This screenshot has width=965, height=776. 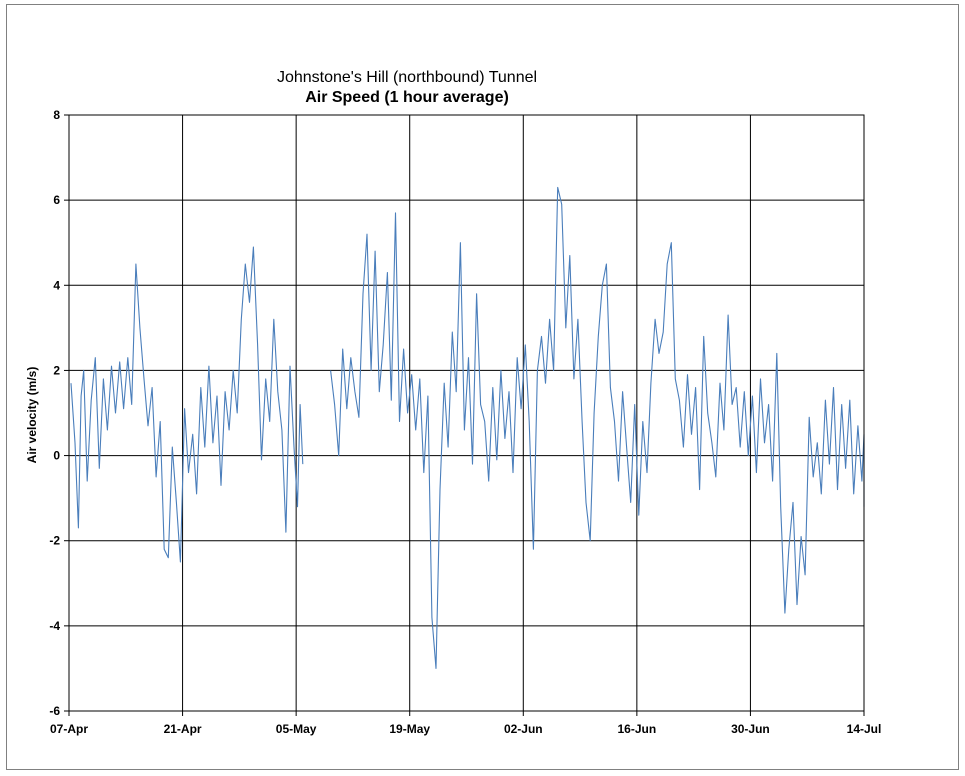 What do you see at coordinates (407, 77) in the screenshot?
I see `chart-title-line1: Johnstone's Hill (northbound) Tunnel` at bounding box center [407, 77].